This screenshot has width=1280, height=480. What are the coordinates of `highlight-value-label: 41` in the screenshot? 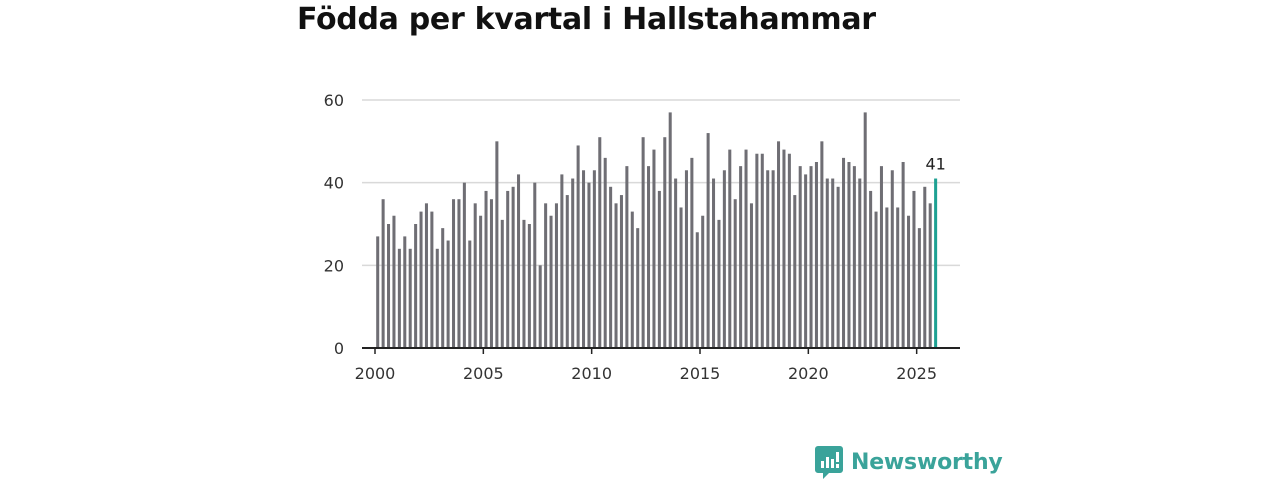 It's located at (935, 164).